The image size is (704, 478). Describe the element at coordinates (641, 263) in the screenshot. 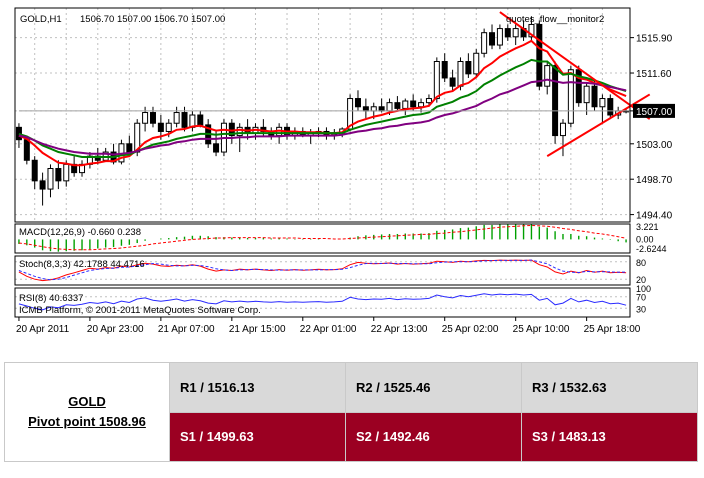

I see `stoch-tick-label: 80` at that location.